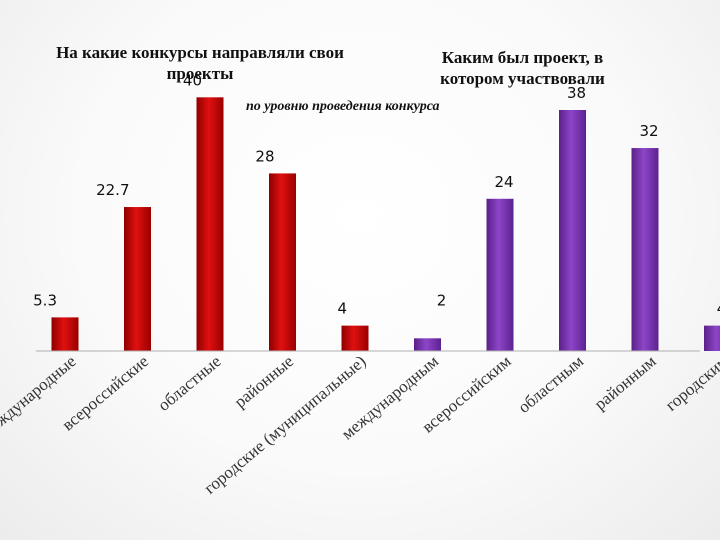 This screenshot has height=540, width=720. I want to click on value-label: 40, so click(192, 80).